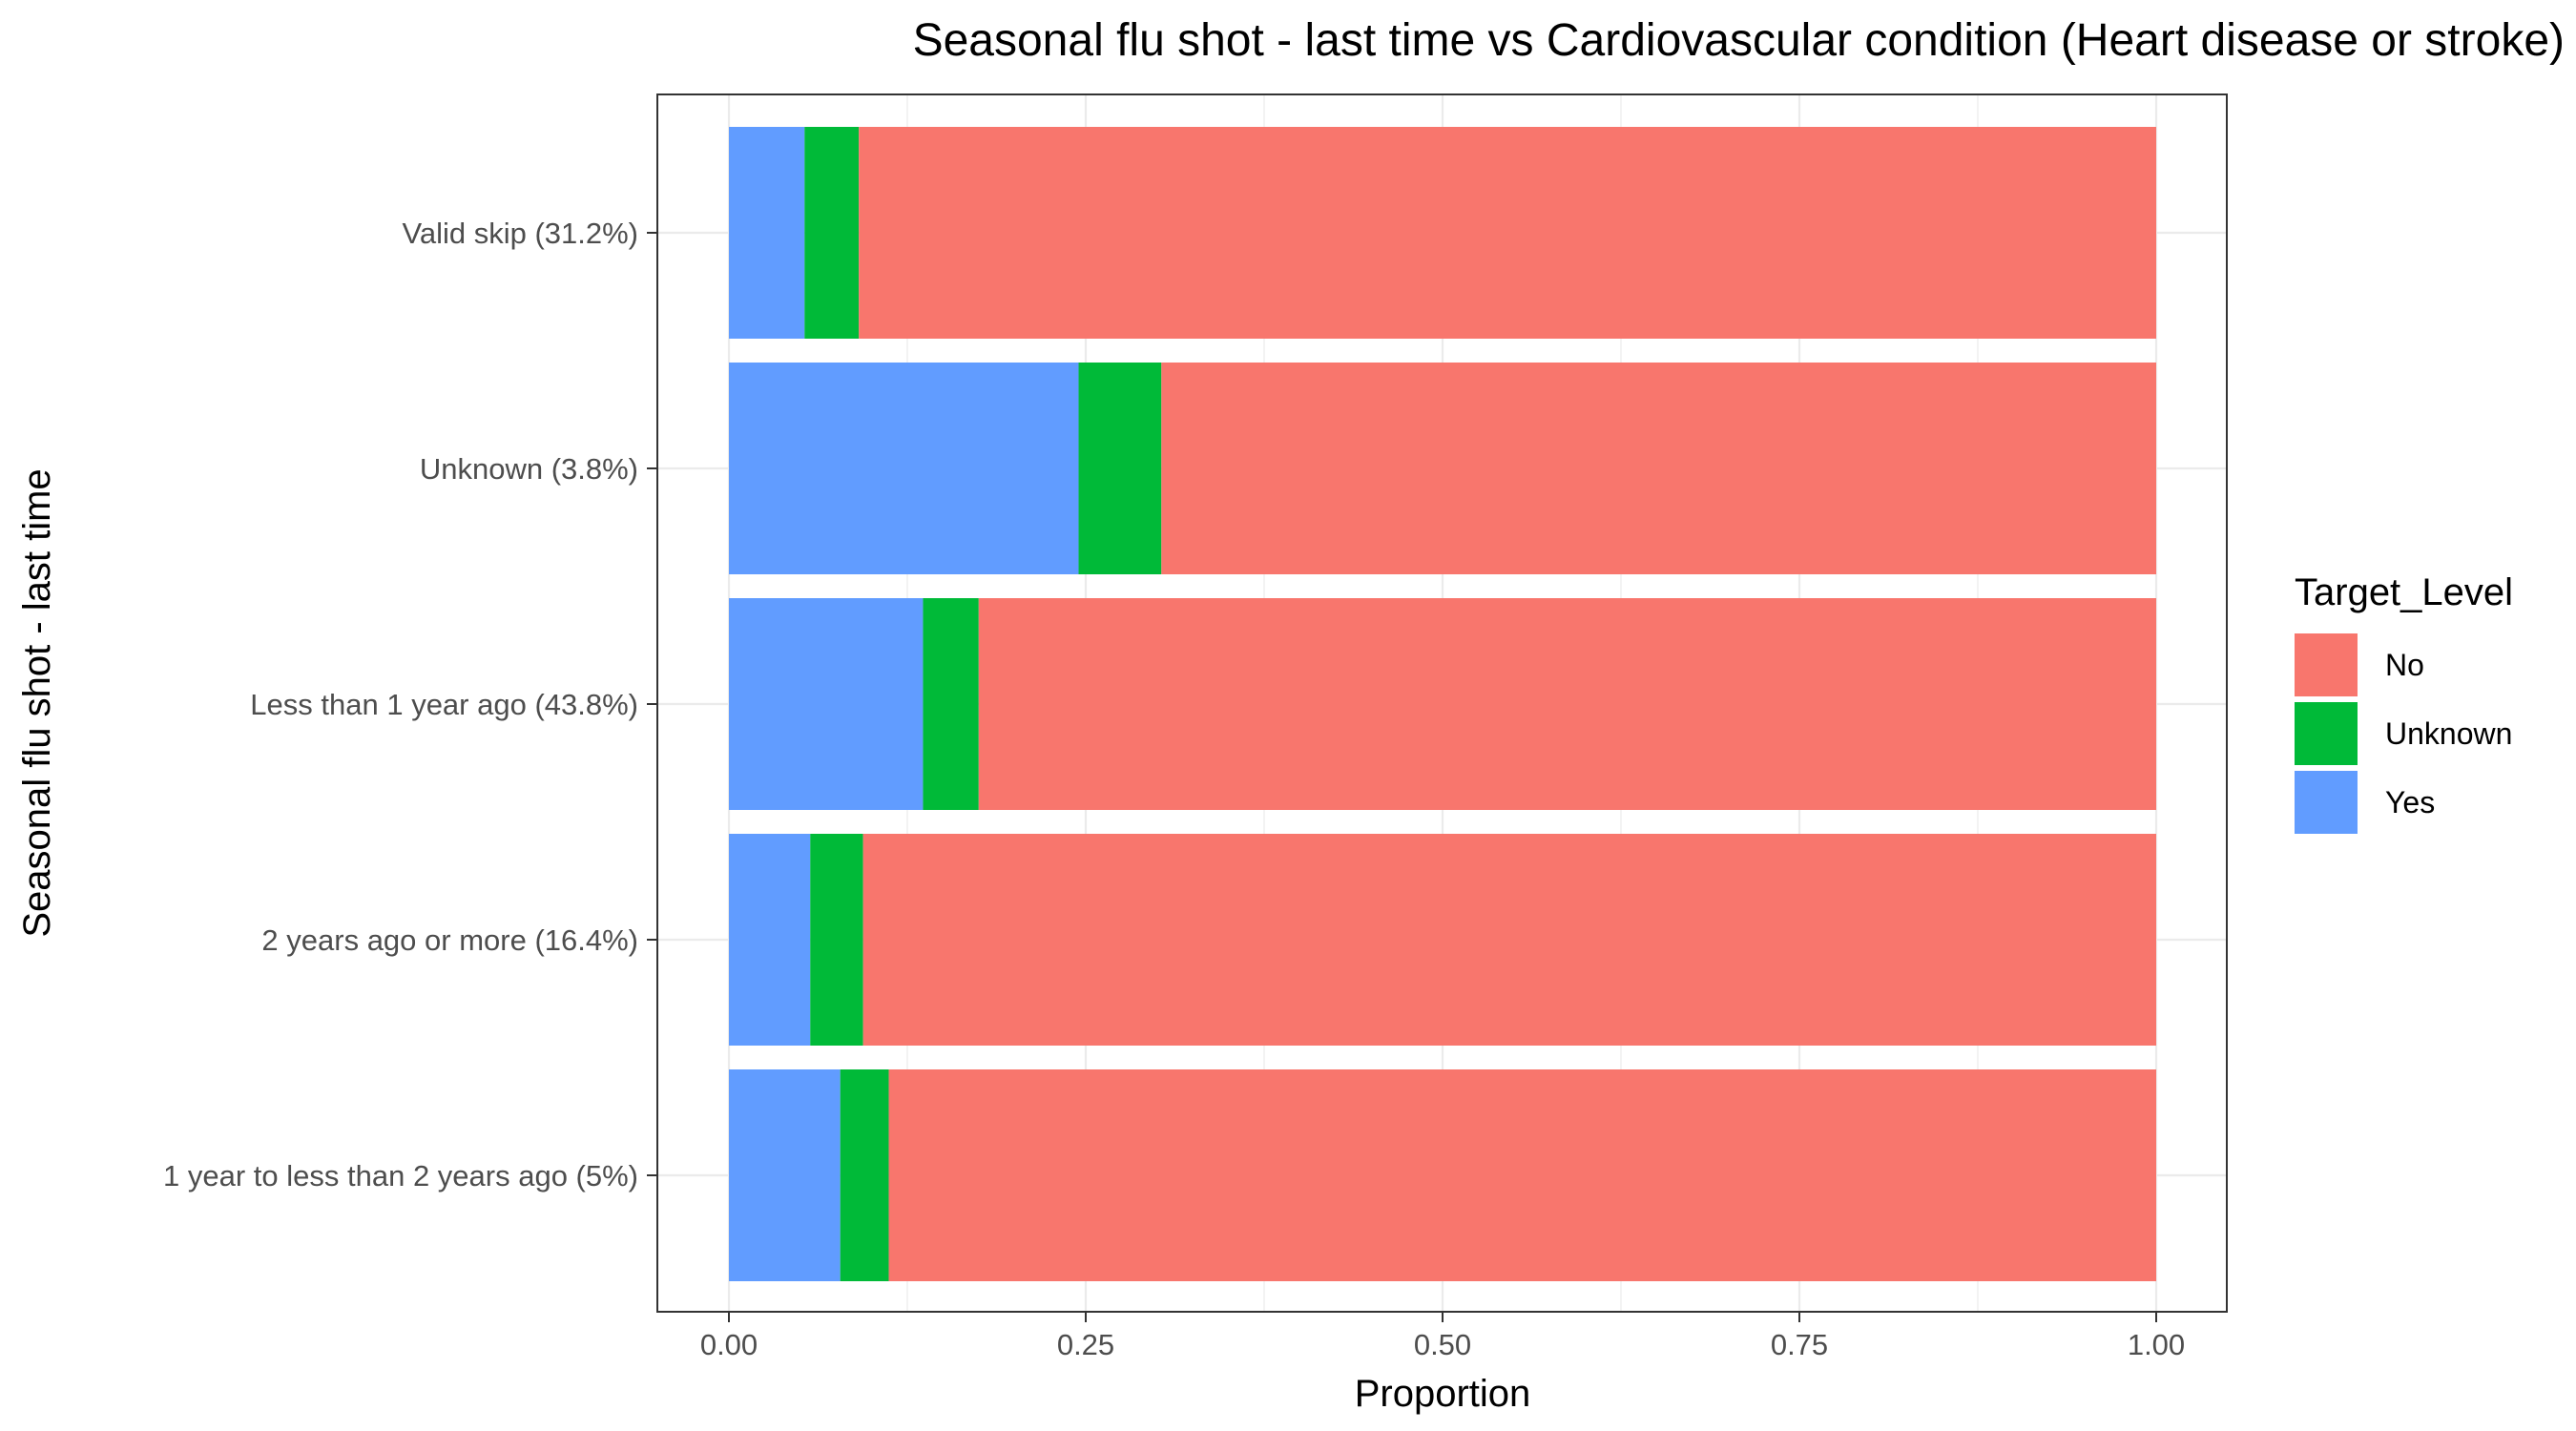  What do you see at coordinates (2326, 733) in the screenshot?
I see `legend-key-unknown` at bounding box center [2326, 733].